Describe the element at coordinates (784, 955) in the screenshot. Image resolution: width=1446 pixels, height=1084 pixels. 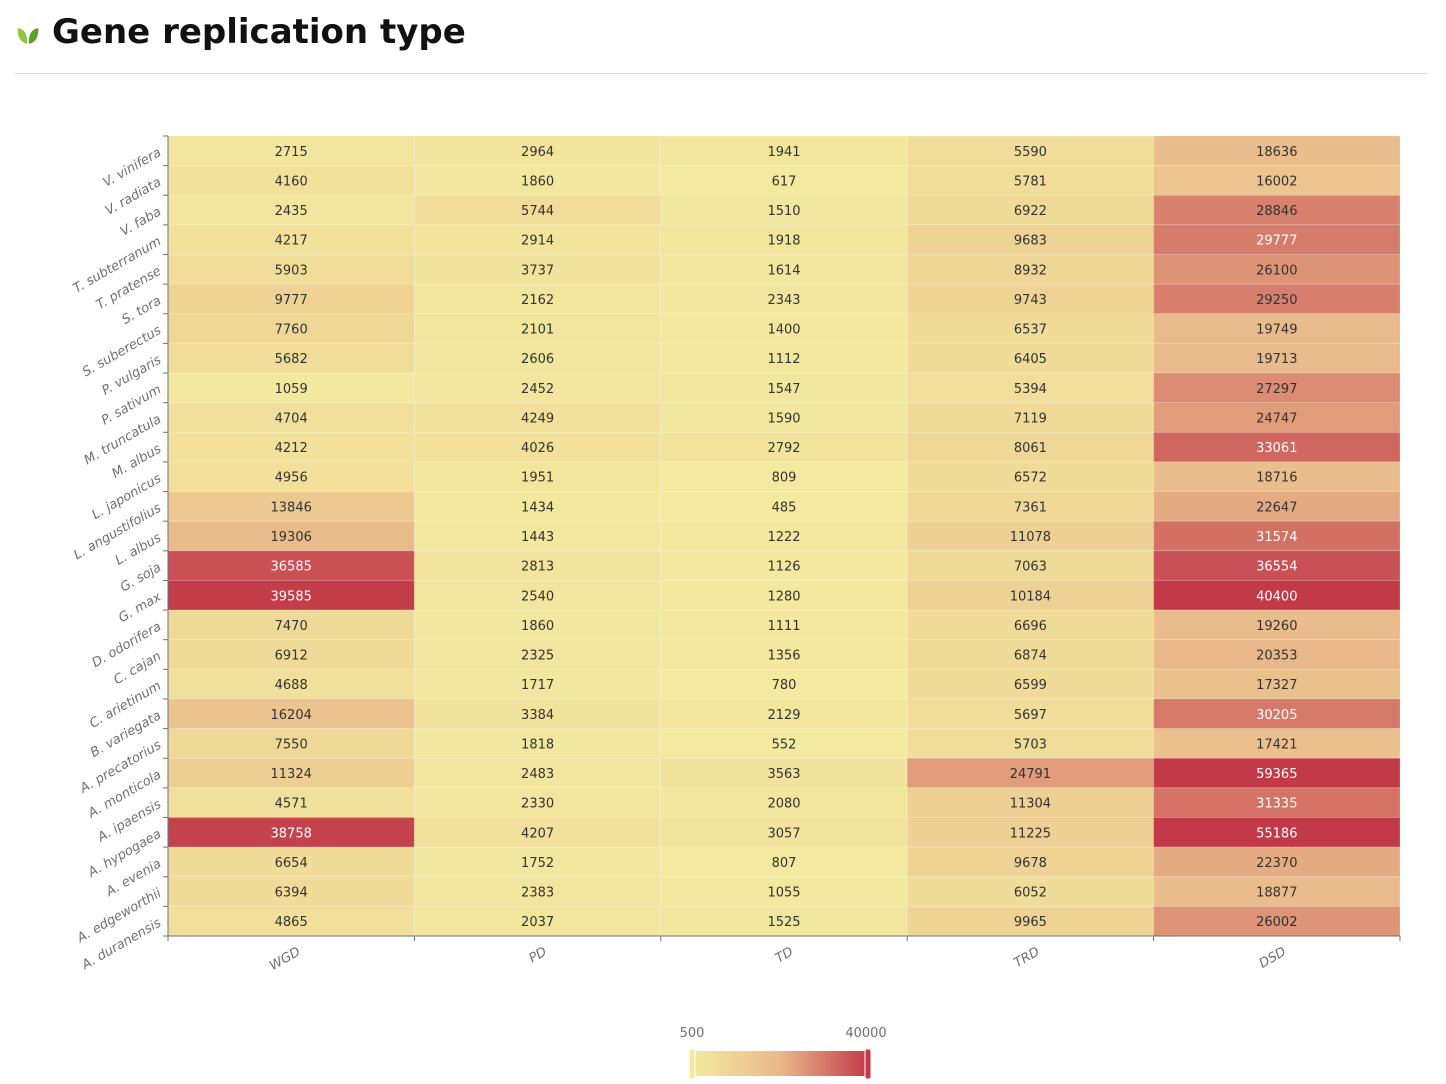
I see `x-axis-label: TD` at that location.